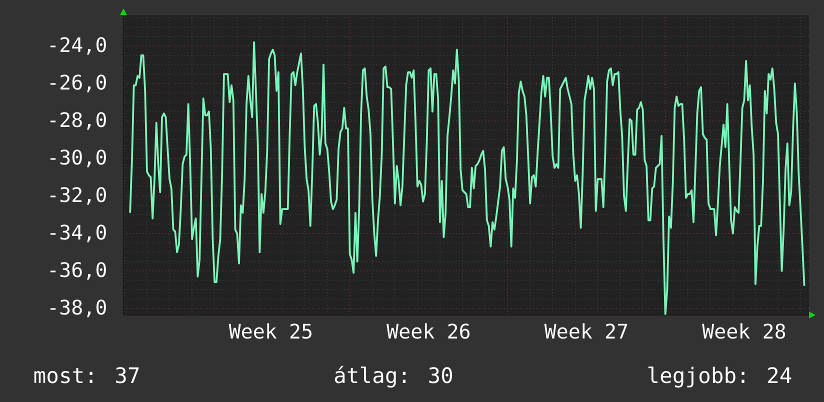 Image resolution: width=824 pixels, height=402 pixels. Describe the element at coordinates (78, 159) in the screenshot. I see `y-tick-label: -30,0` at that location.